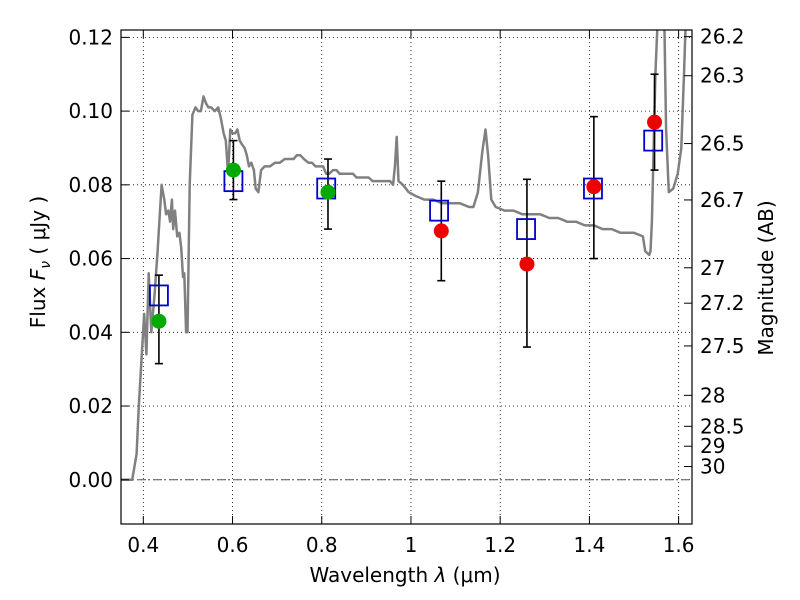 This screenshot has width=800, height=600. I want to click on y-axis-title-symbol: F, so click(38, 274).